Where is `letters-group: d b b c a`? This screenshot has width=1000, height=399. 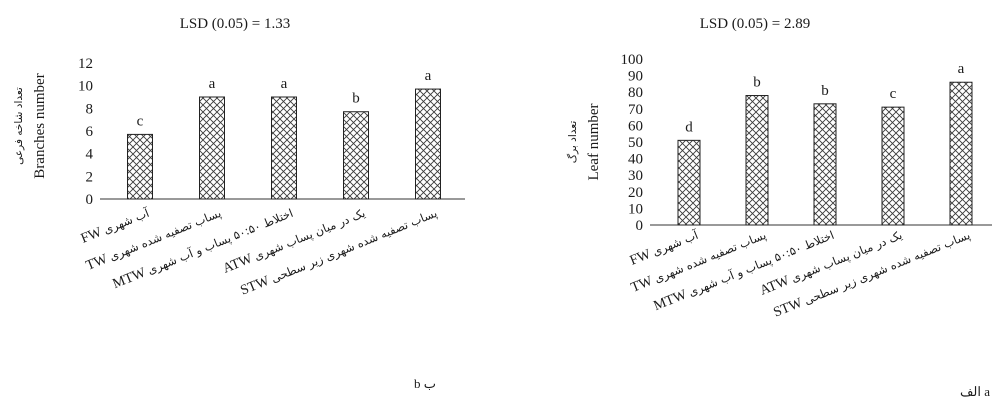
letters-group: d b b c a is located at coordinates (824, 98).